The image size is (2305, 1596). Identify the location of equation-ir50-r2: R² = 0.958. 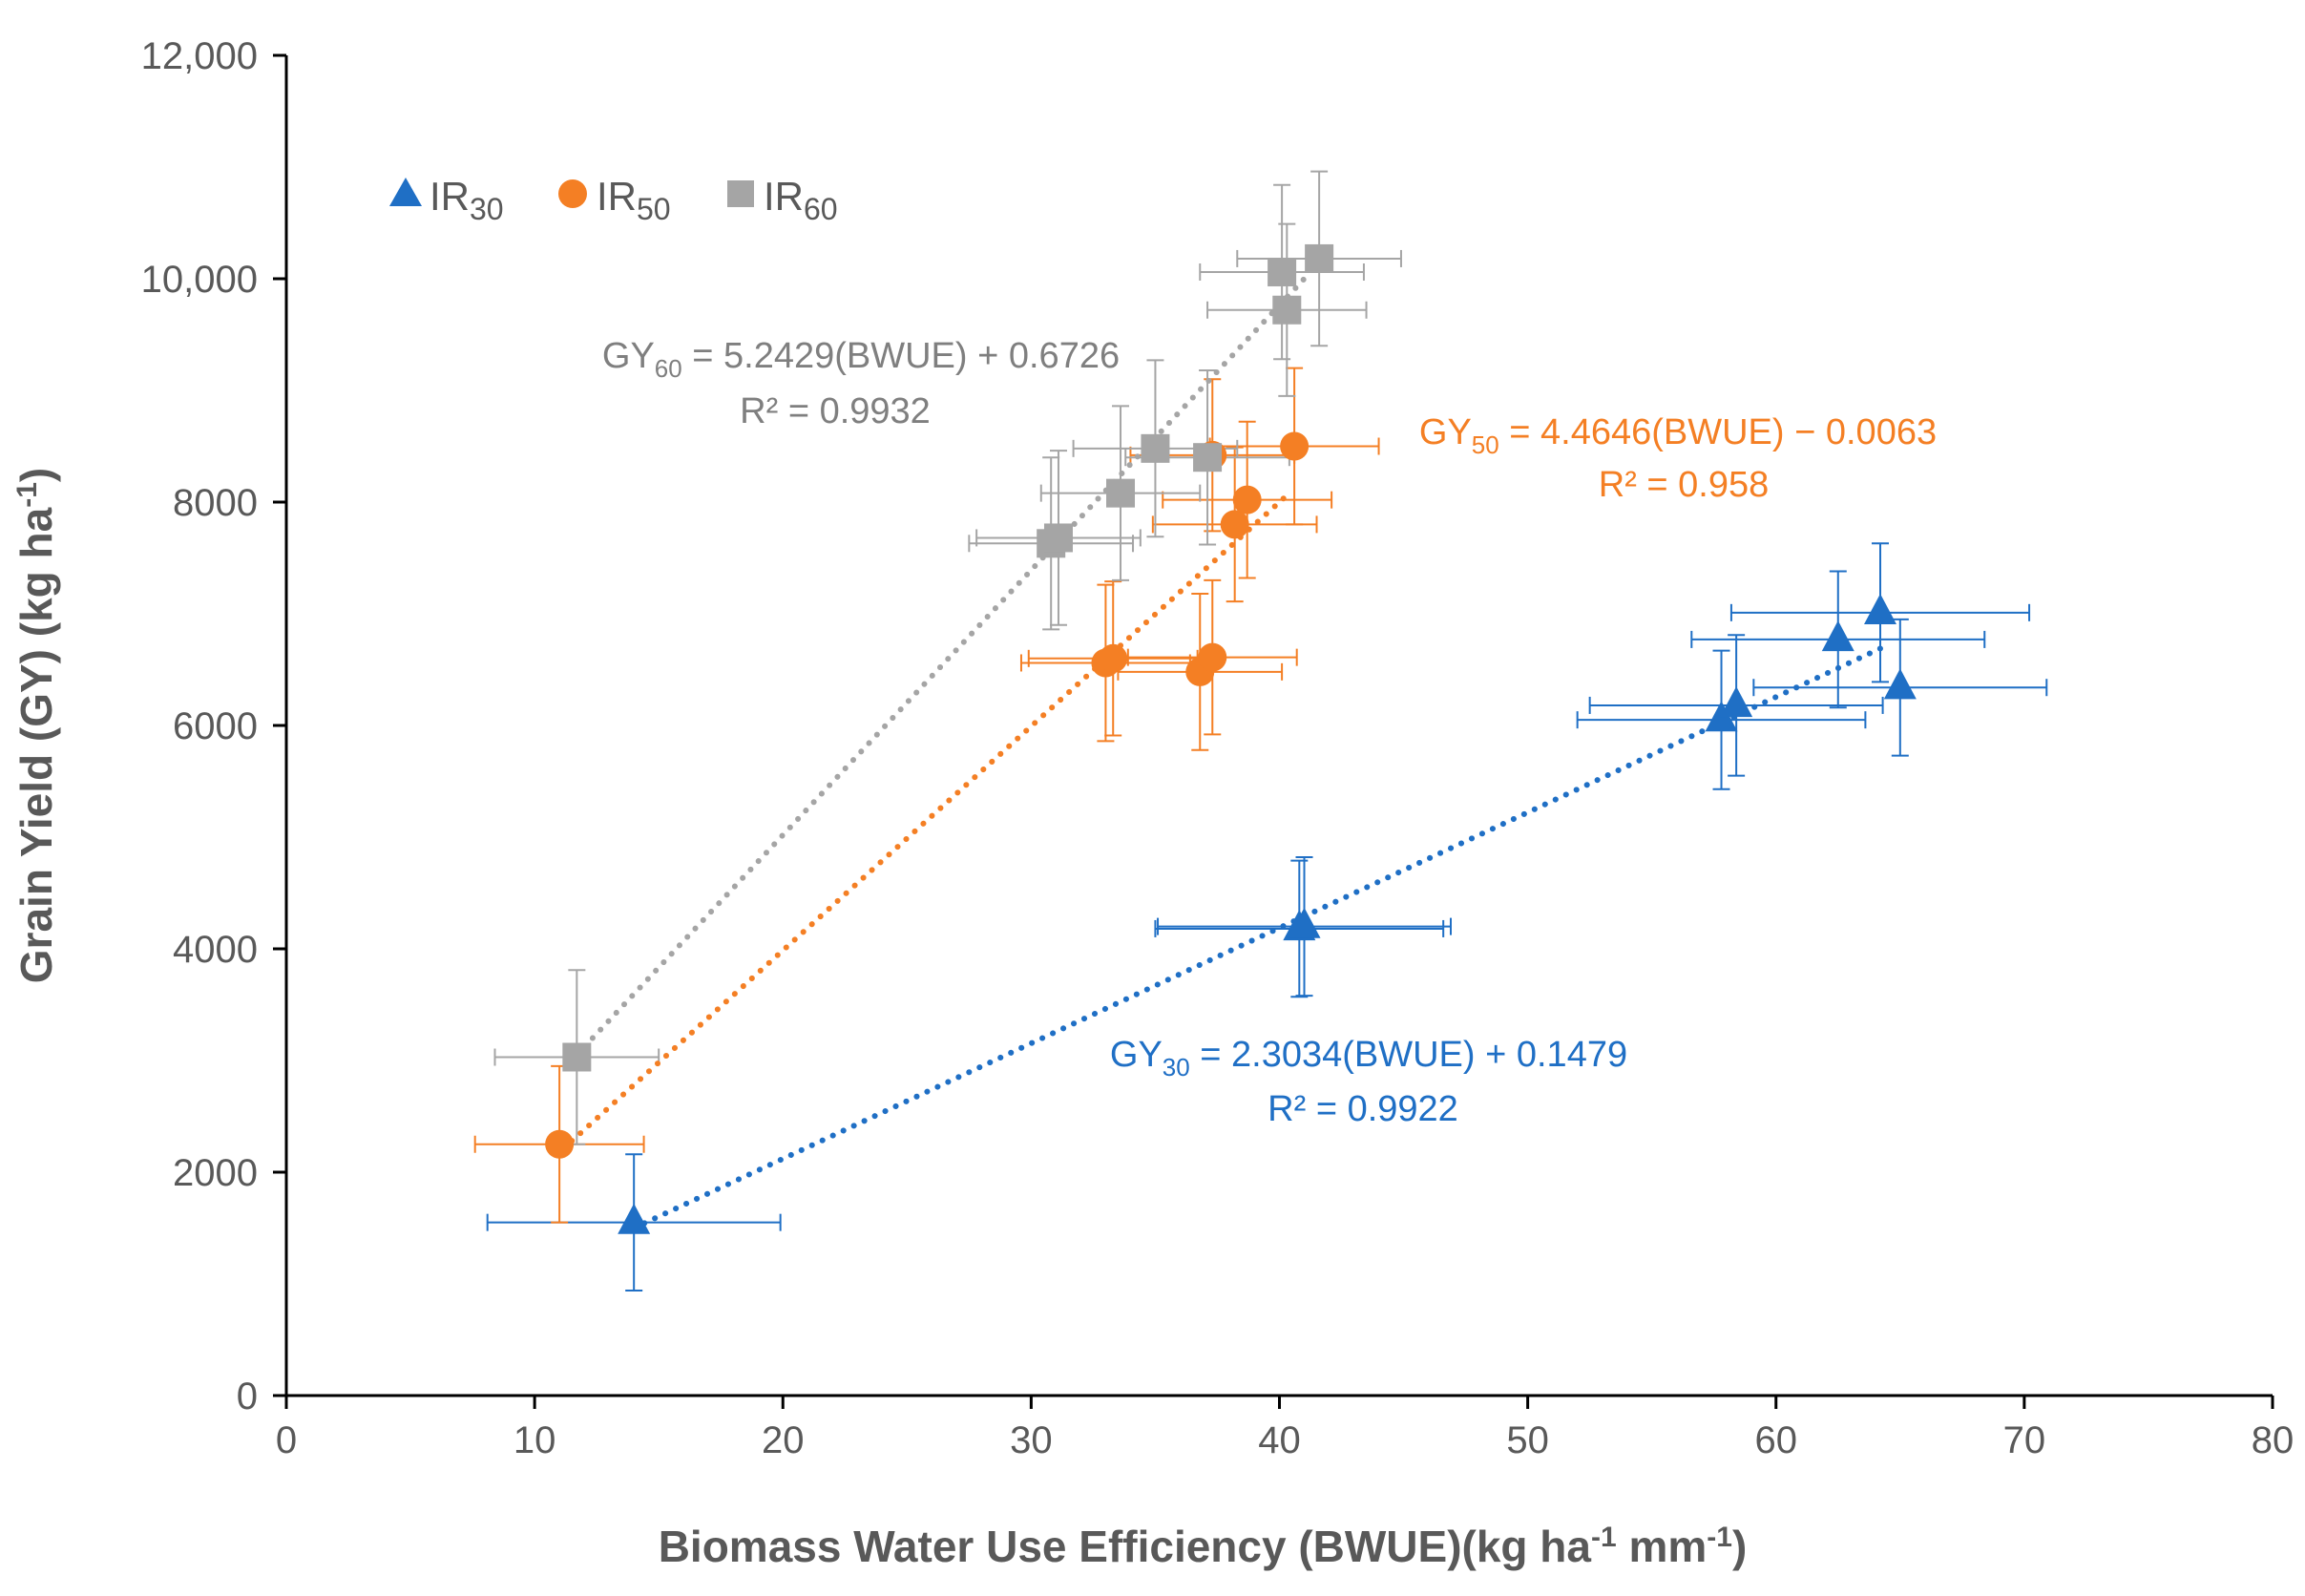
(1684, 485).